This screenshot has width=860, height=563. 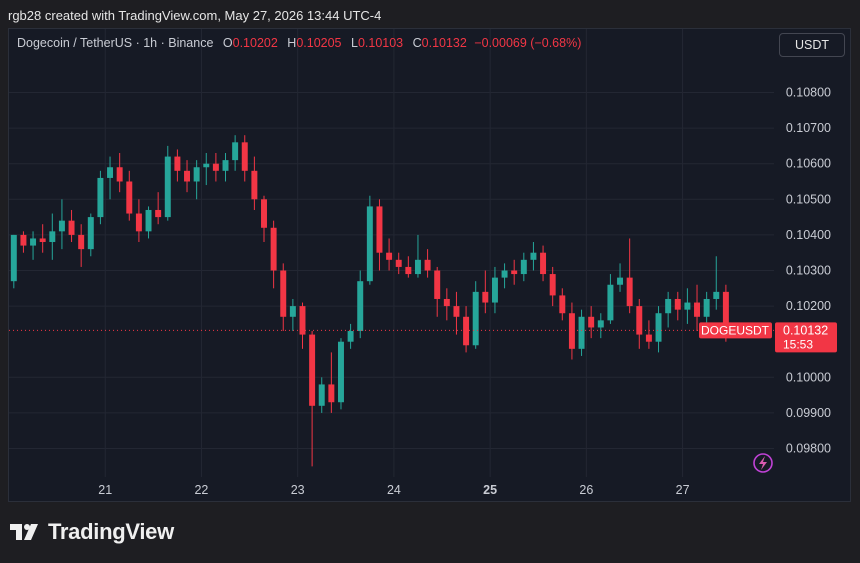 What do you see at coordinates (812, 45) in the screenshot?
I see `currency-button: USDT` at bounding box center [812, 45].